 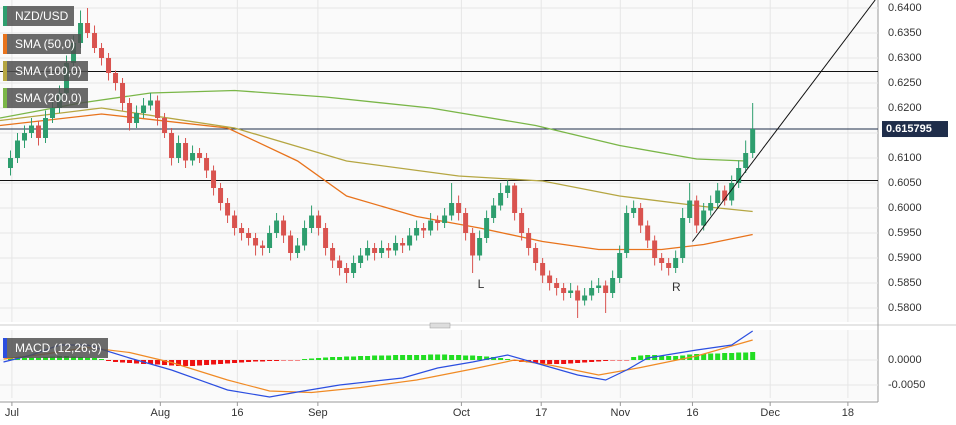 I want to click on signal-line, so click(x=378, y=366).